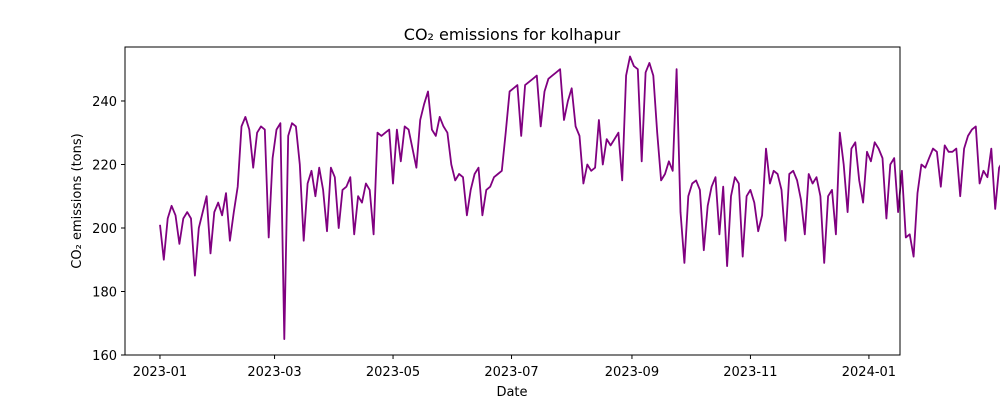  What do you see at coordinates (104, 165) in the screenshot?
I see `y-tick-label: 220` at bounding box center [104, 165].